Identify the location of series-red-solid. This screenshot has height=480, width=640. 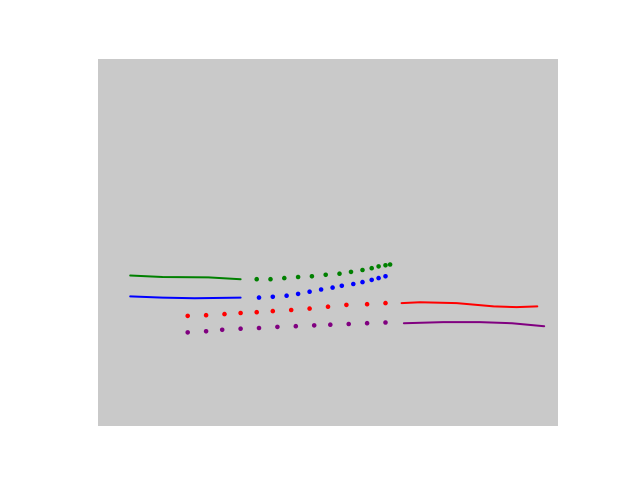
(469, 305).